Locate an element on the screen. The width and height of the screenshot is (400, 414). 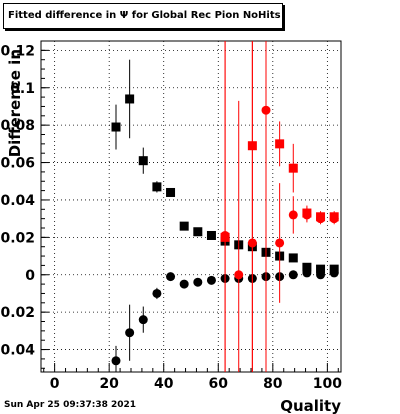
y-tick-label: 0.1 is located at coordinates (22, 89).